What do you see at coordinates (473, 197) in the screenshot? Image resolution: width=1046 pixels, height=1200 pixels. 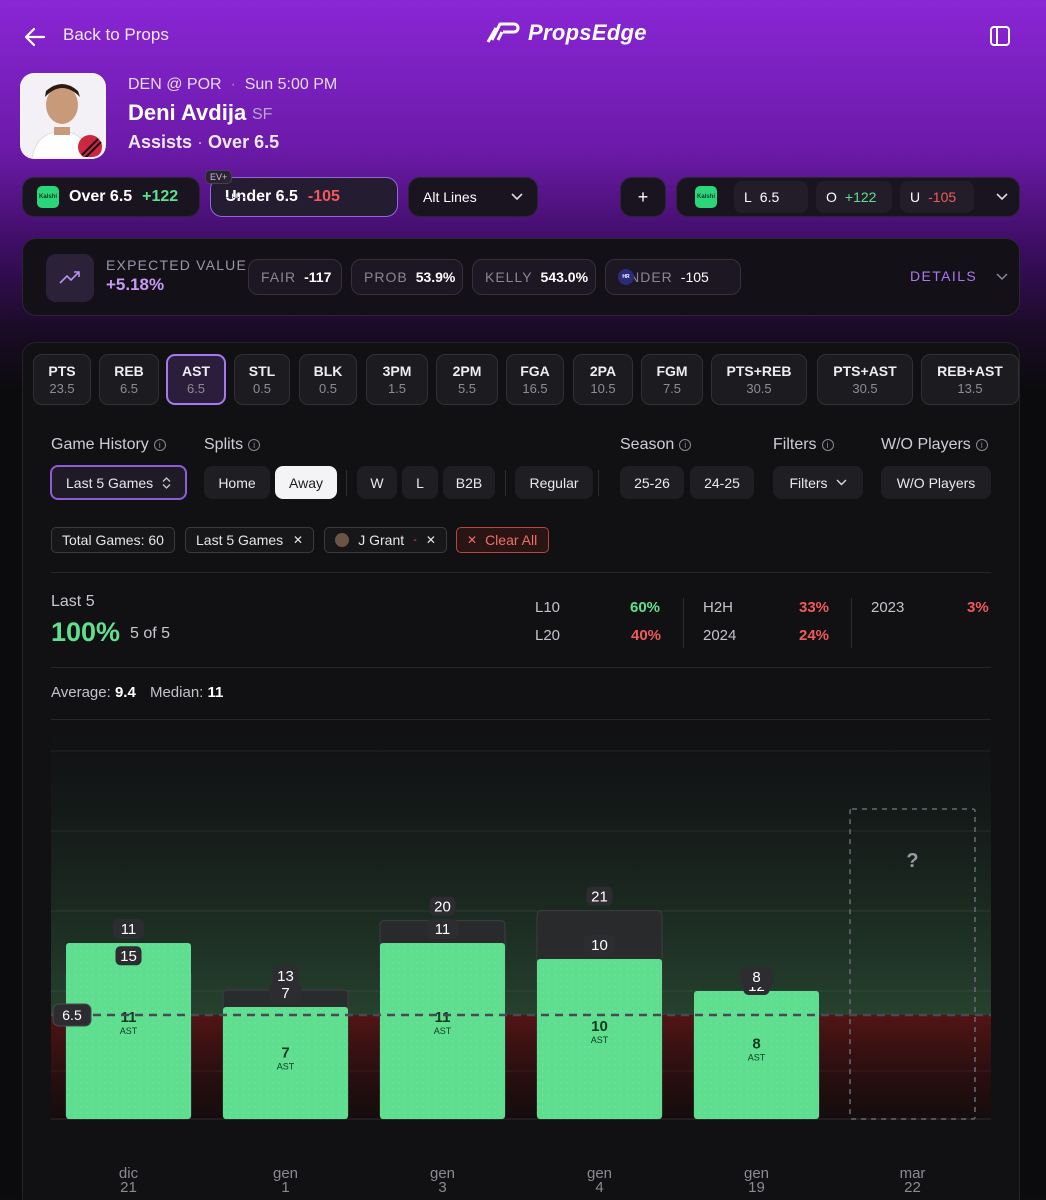 I see `alt-lines-dropdown: Alt Lines` at bounding box center [473, 197].